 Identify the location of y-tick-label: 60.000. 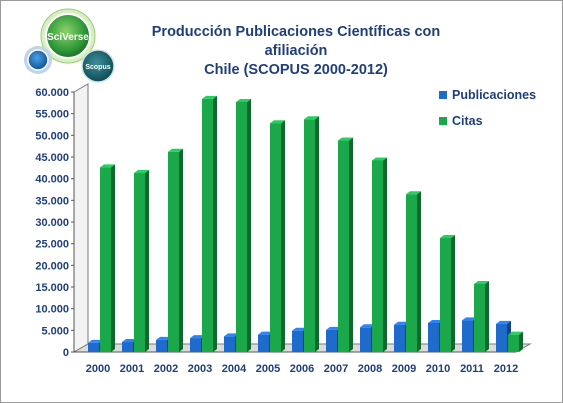
(52, 93).